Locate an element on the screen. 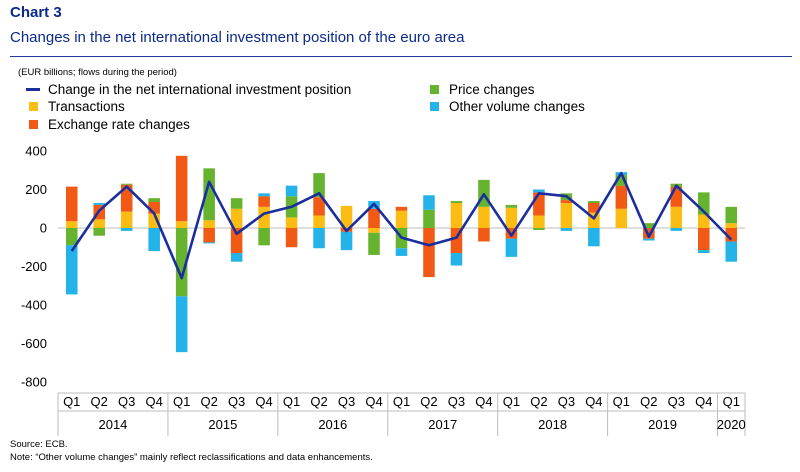 The width and height of the screenshot is (800, 472). year-label: 2014 is located at coordinates (112, 424).